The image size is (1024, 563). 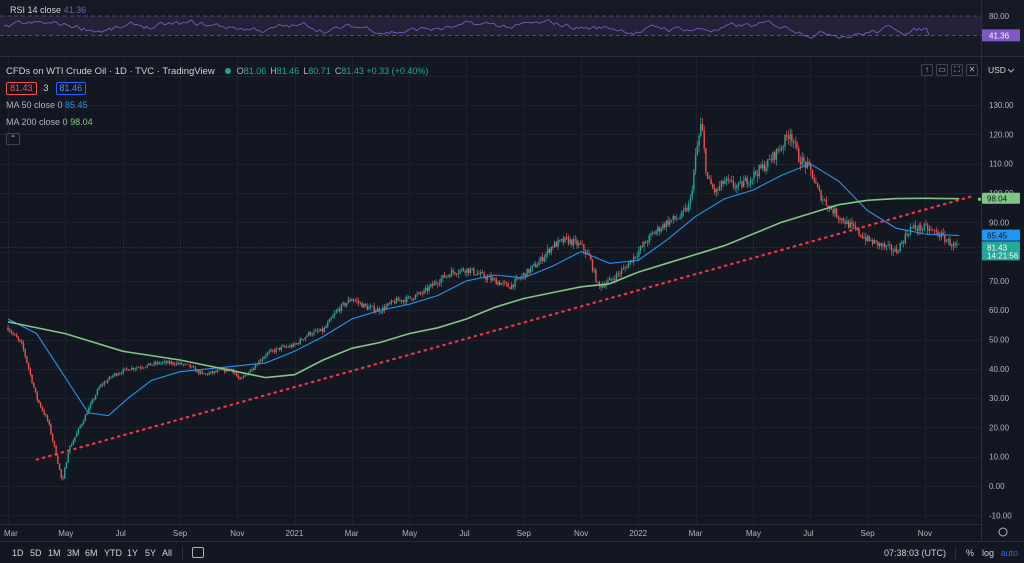 I want to click on range-5d-button: 5D, so click(x=36, y=553).